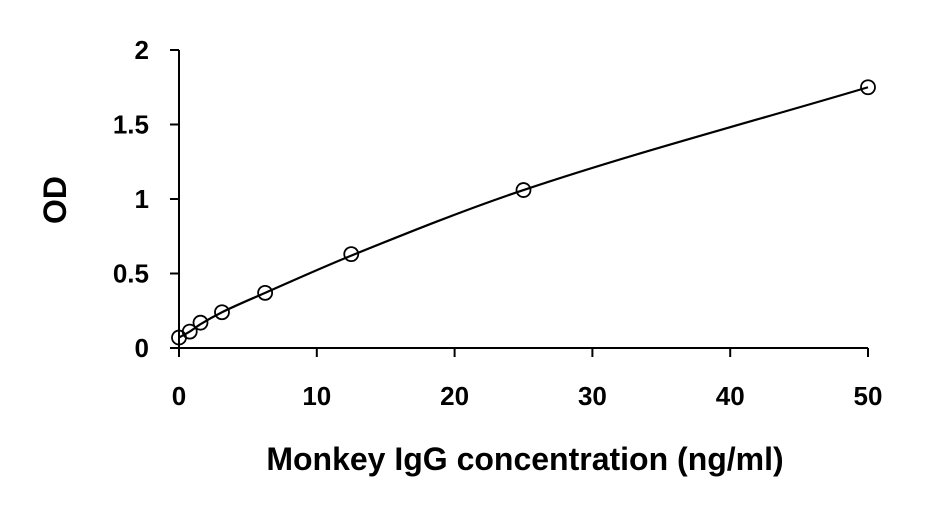  Describe the element at coordinates (868, 396) in the screenshot. I see `x-tick-label: 50` at that location.